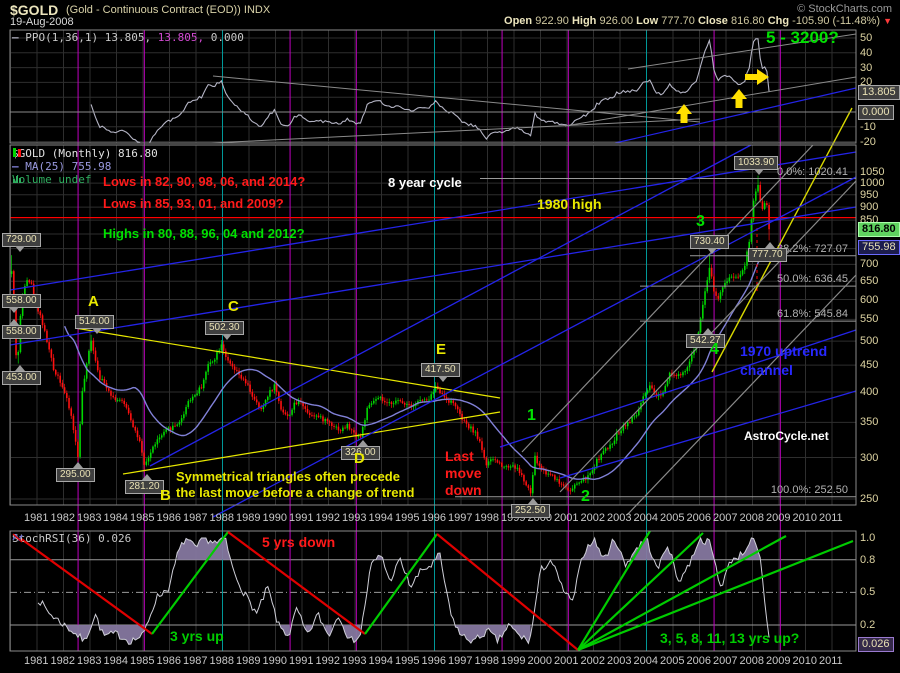 The image size is (900, 673). I want to click on low-label: Low, so click(647, 21).